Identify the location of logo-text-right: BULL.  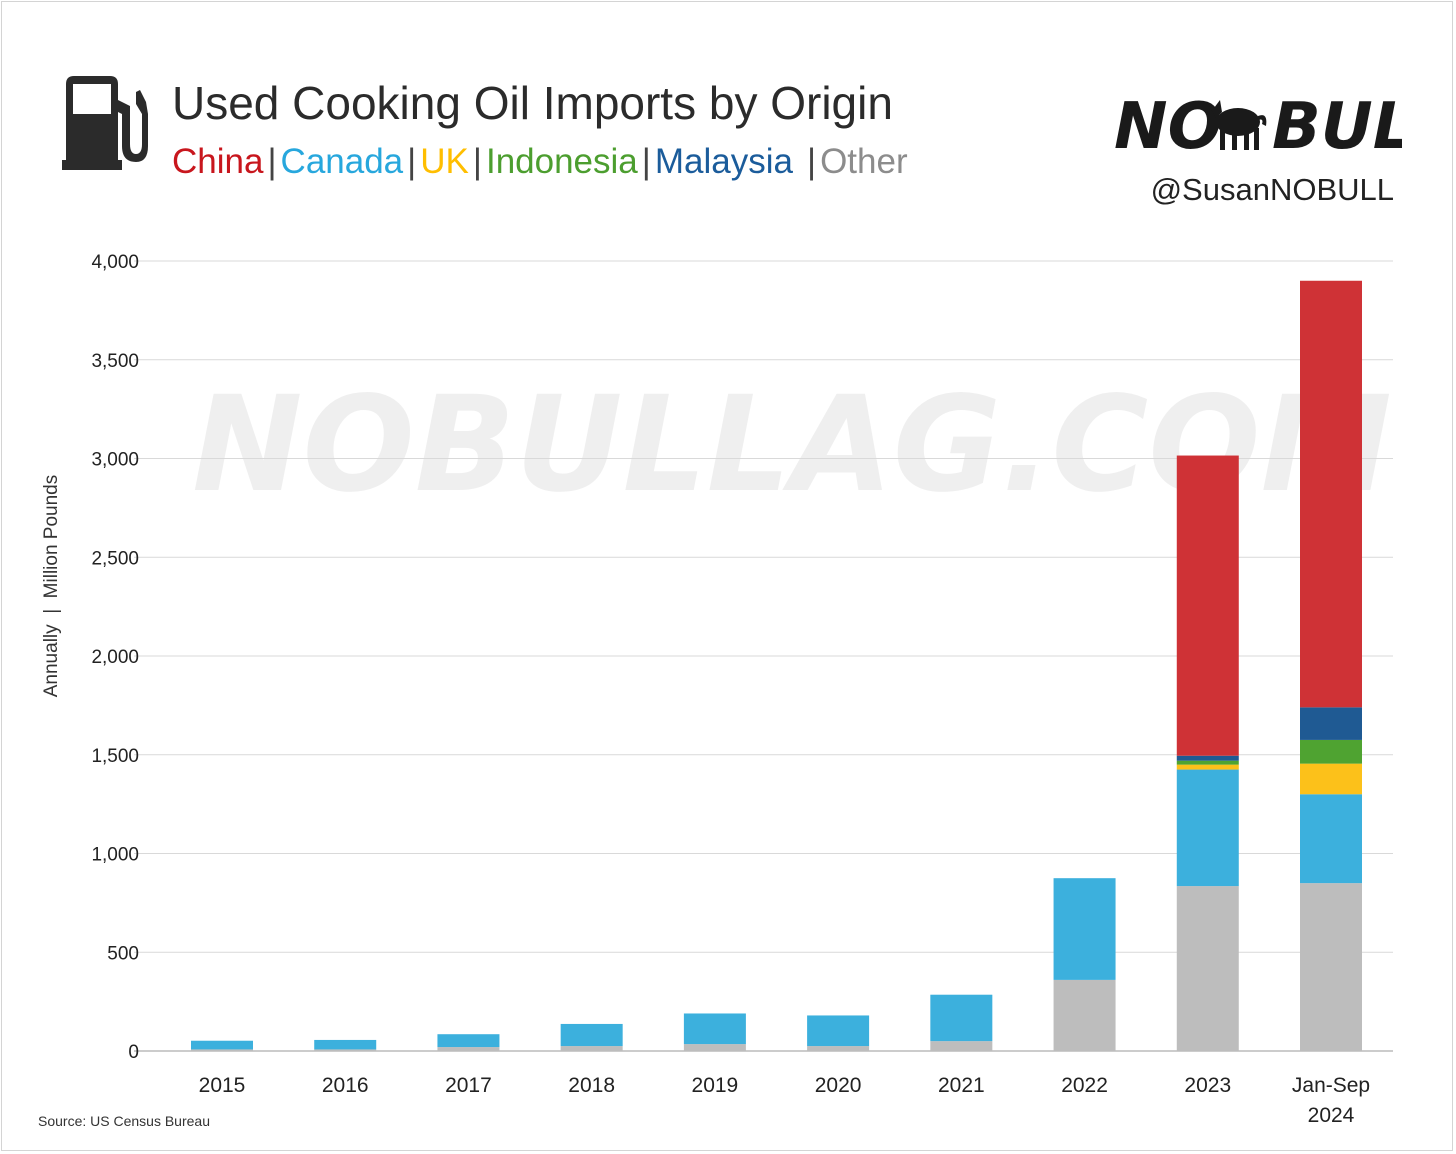
(1337, 124).